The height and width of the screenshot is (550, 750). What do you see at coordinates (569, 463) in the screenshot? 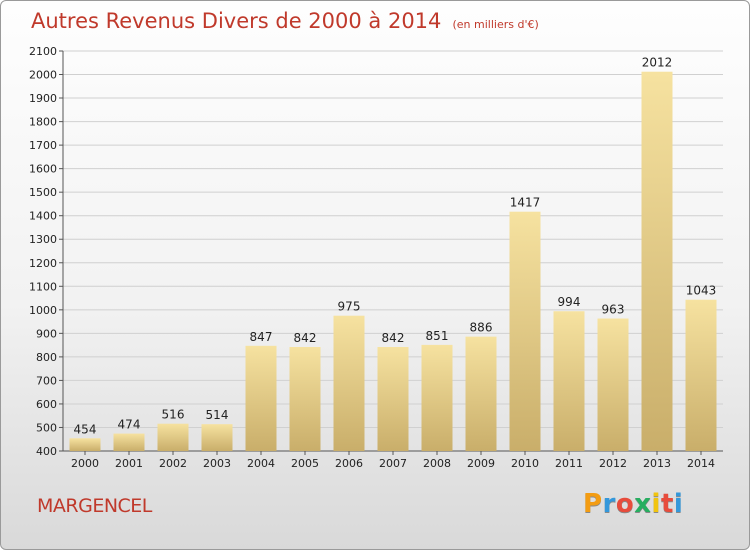
I see `x-tick-label: 2011` at bounding box center [569, 463].